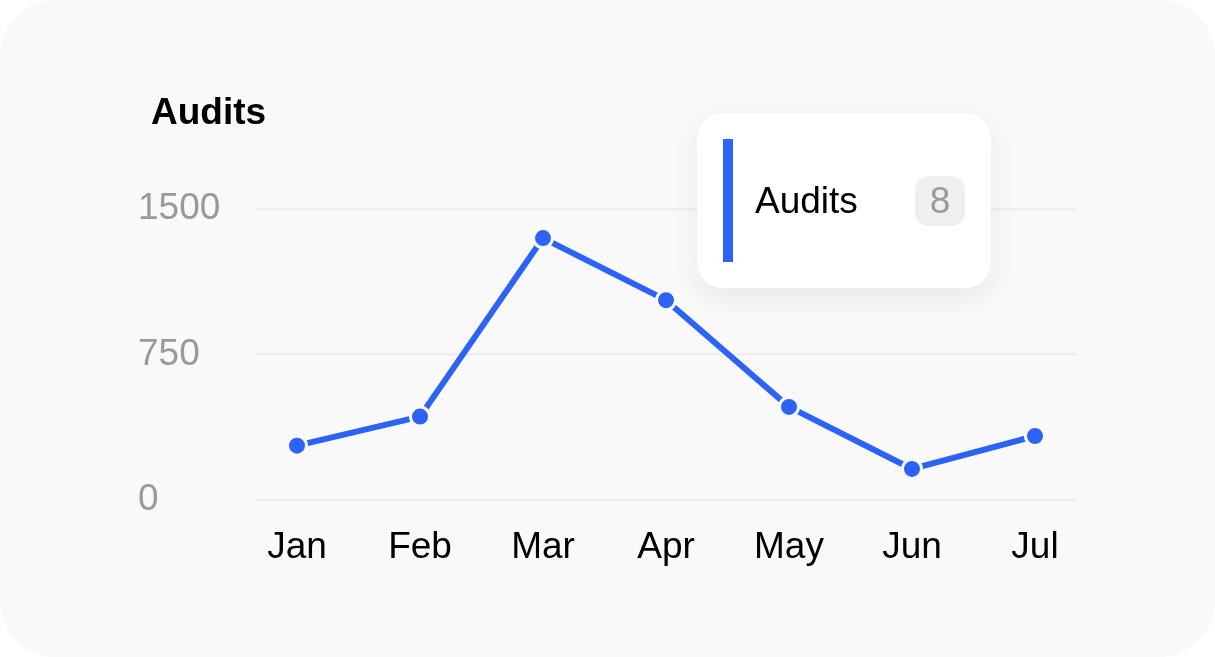 Image resolution: width=1215 pixels, height=657 pixels. Describe the element at coordinates (148, 498) in the screenshot. I see `y-tick-label: 0` at that location.